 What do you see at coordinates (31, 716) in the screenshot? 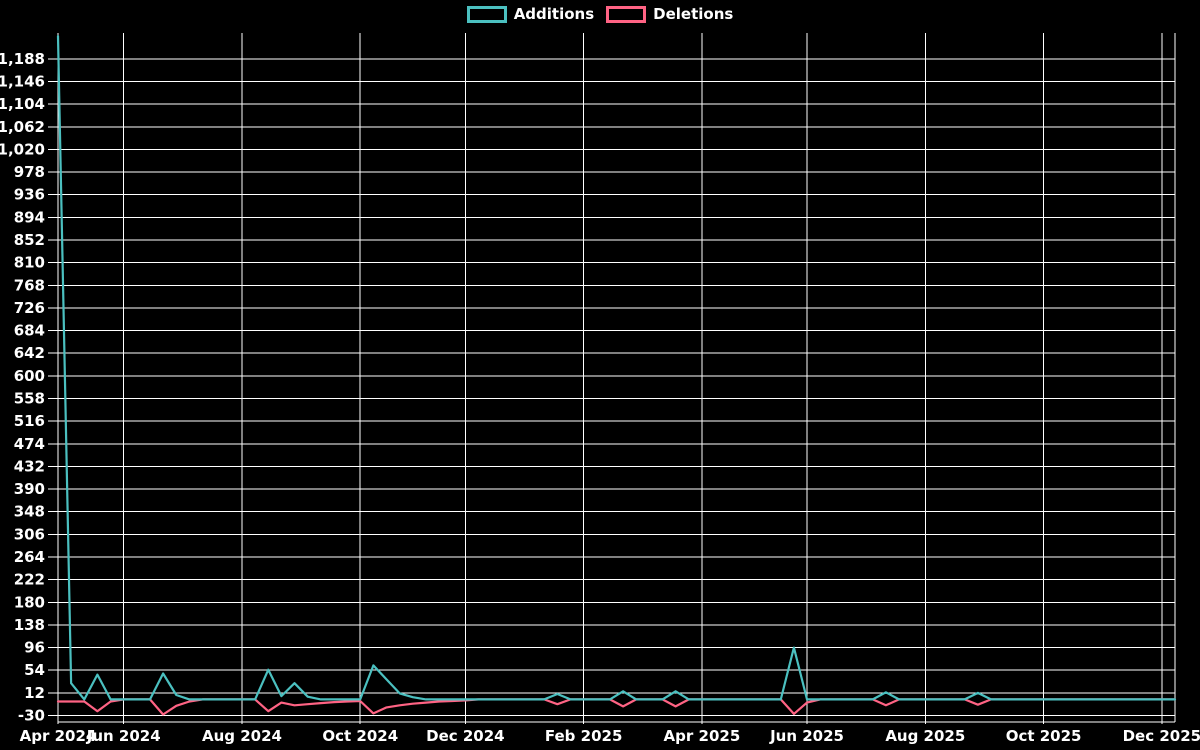
I see `y-tick-label: -30` at bounding box center [31, 716].